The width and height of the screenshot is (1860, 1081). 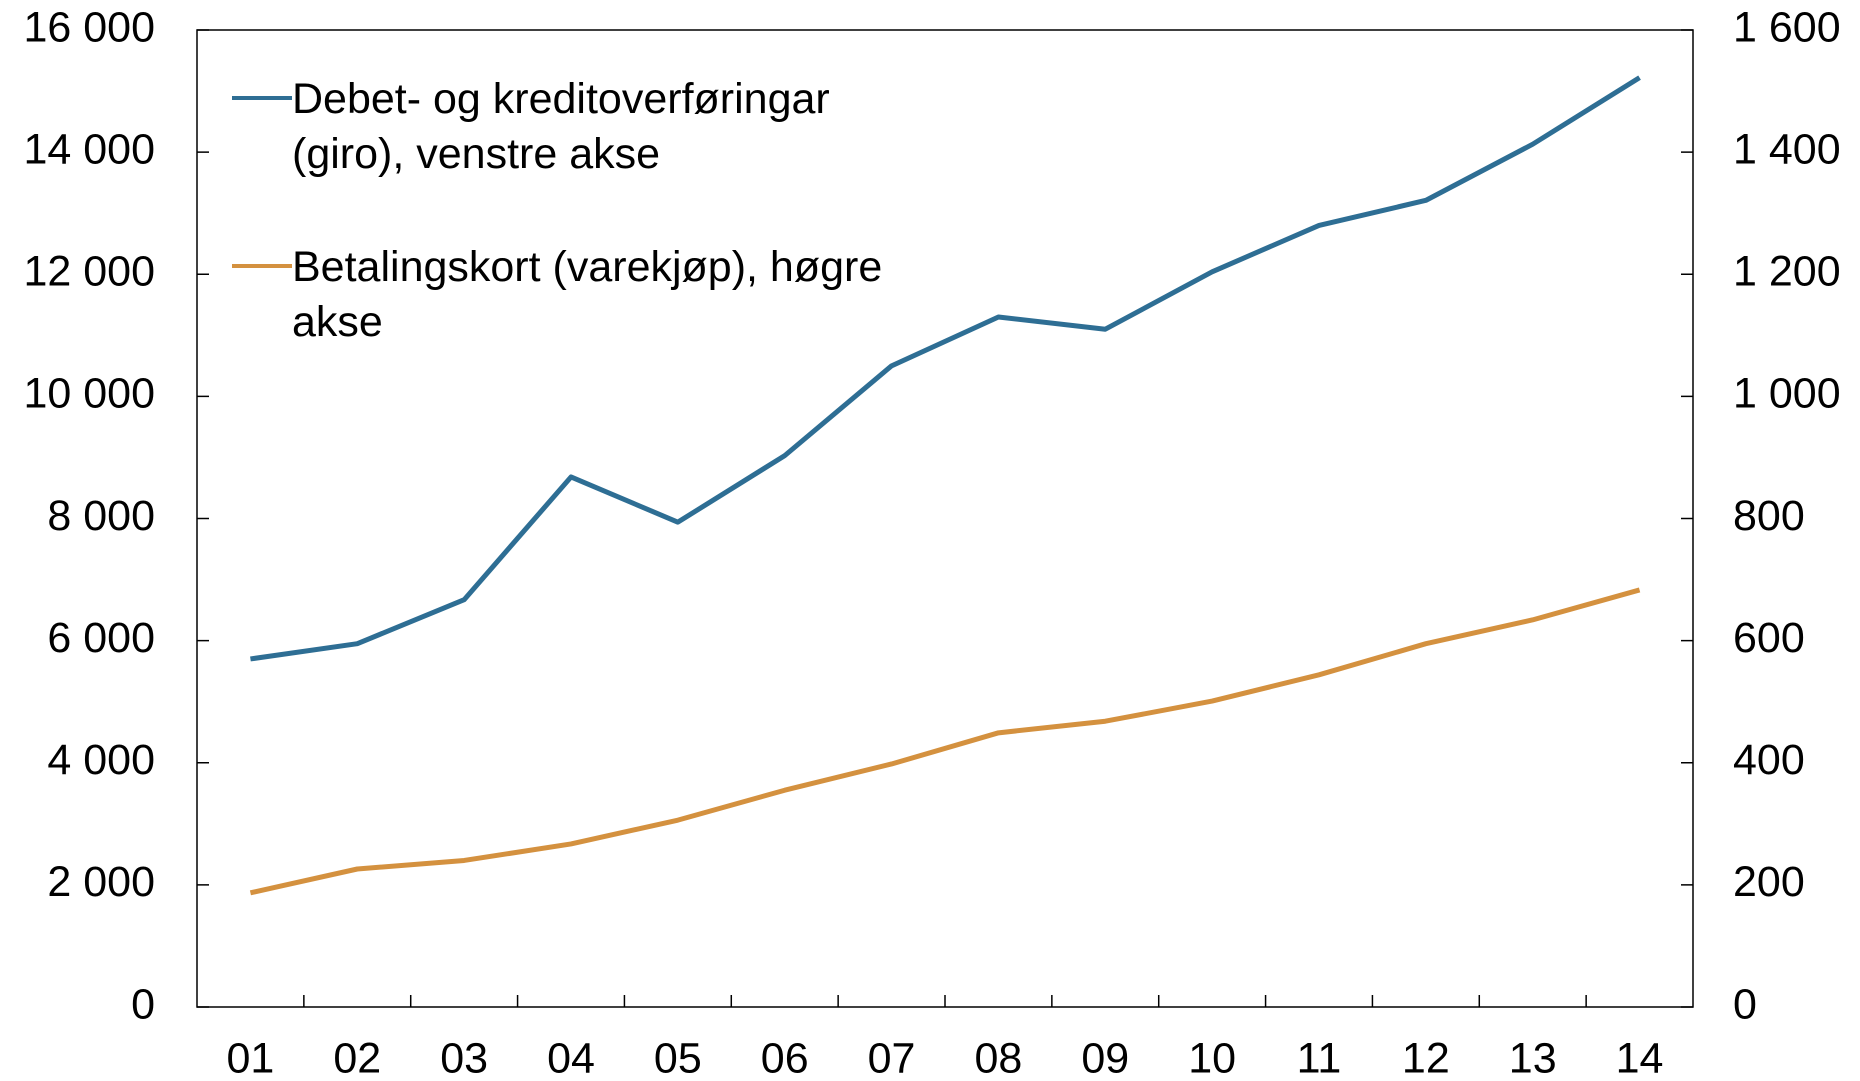 I want to click on x-tick-label: 13, so click(x=1533, y=1057).